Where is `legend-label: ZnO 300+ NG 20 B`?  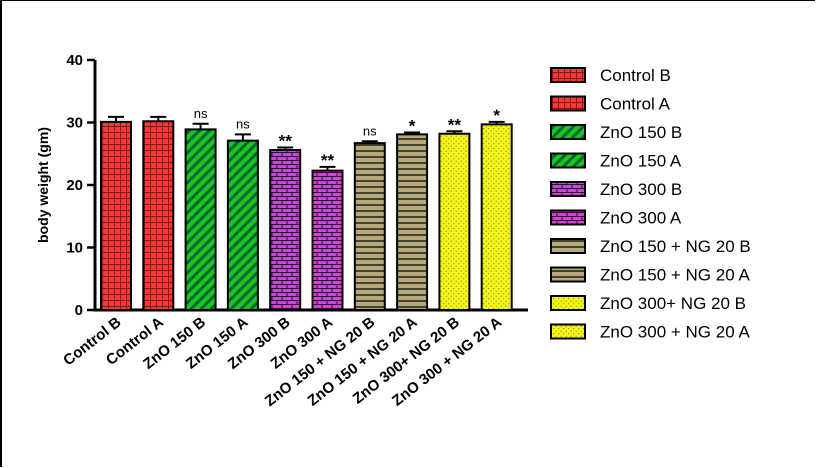 legend-label: ZnO 300+ NG 20 B is located at coordinates (673, 303).